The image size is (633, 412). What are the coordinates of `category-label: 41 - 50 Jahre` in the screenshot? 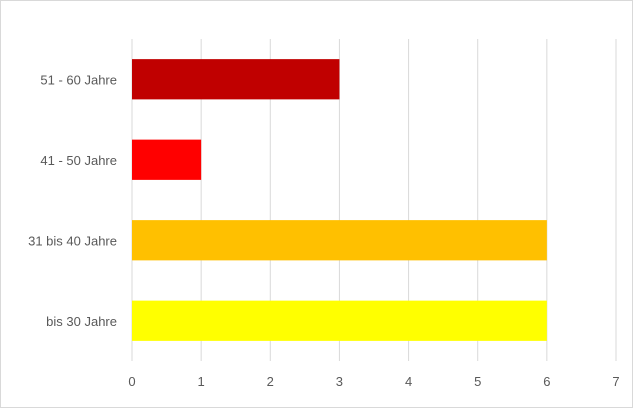 It's located at (78, 160).